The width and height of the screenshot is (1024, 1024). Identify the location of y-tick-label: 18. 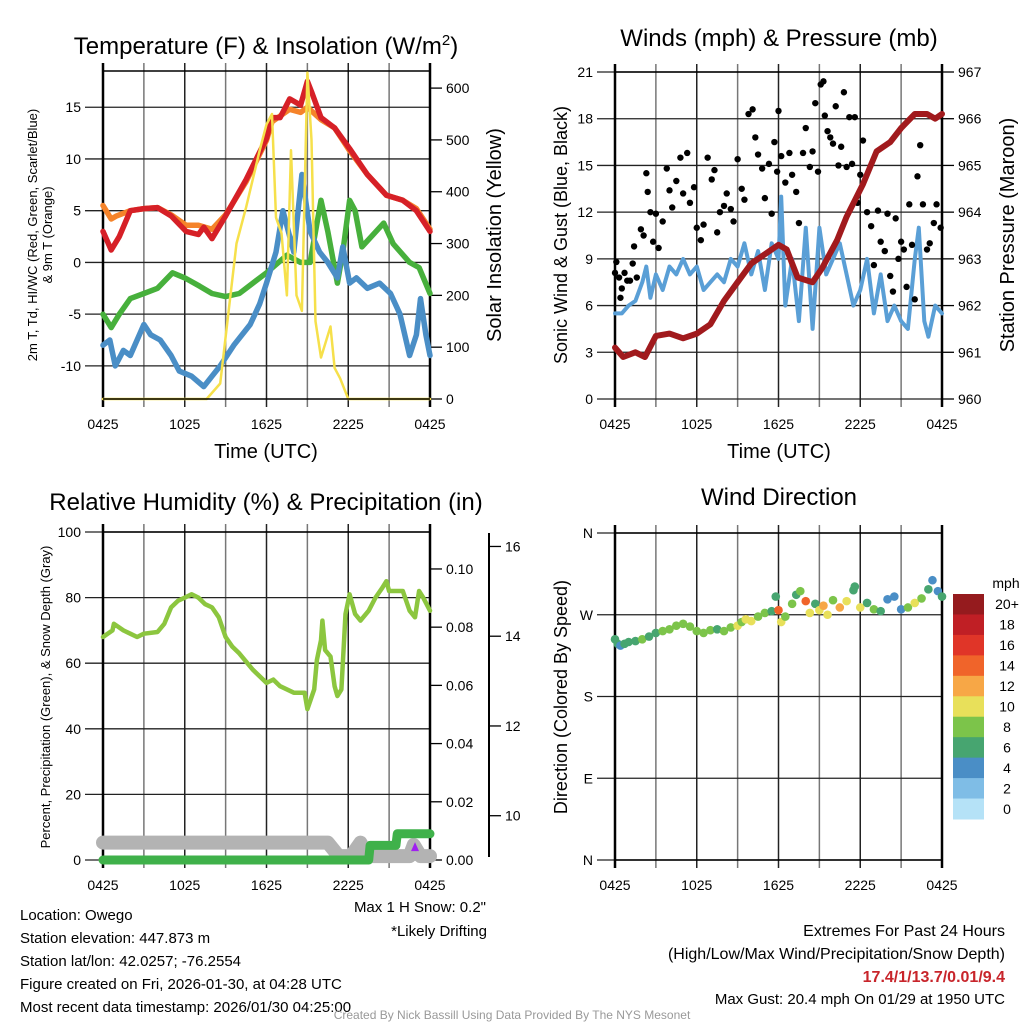
(585, 119).